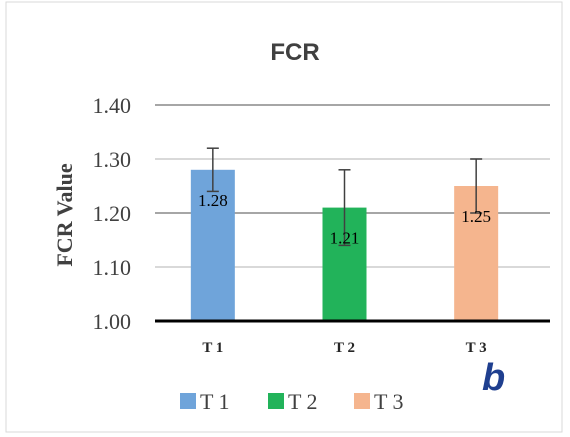 Image resolution: width=570 pixels, height=437 pixels. Describe the element at coordinates (344, 219) in the screenshot. I see `data-labels: 1.28 1.21 1.25` at that location.